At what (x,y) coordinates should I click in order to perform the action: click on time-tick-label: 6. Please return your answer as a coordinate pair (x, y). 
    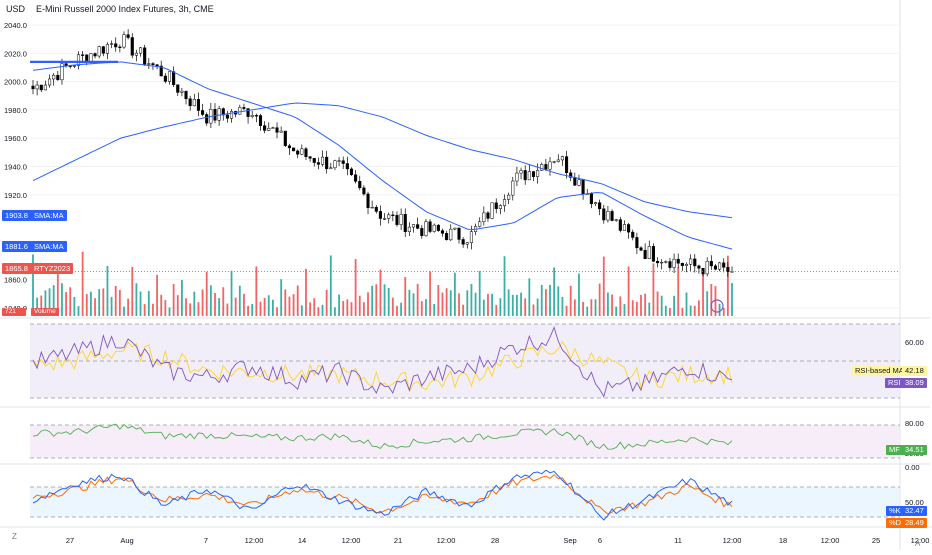
    Looking at the image, I should click on (600, 540).